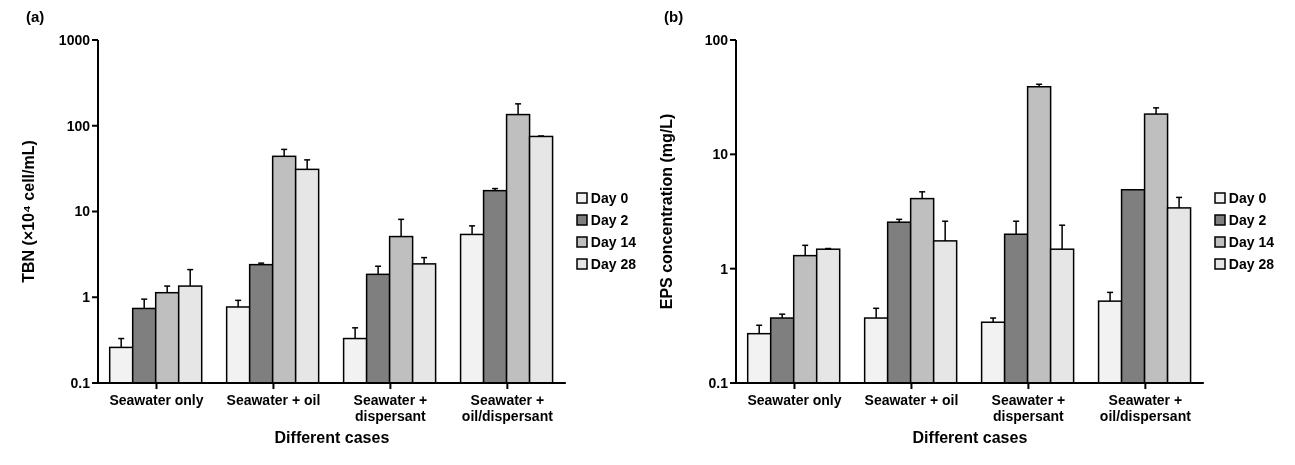 The width and height of the screenshot is (1295, 465). I want to click on y-tick-label: 1000, so click(74, 39).